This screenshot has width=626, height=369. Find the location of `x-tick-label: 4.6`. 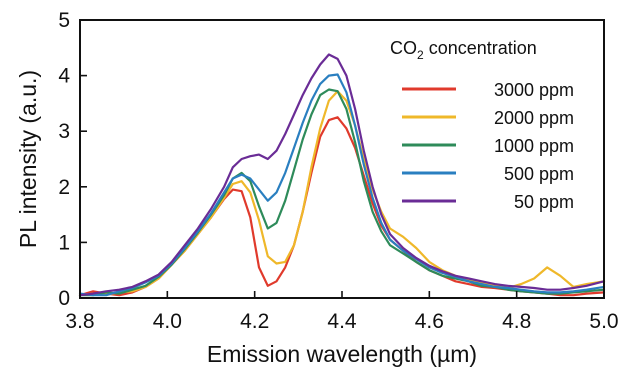

x-tick-label: 4.6 is located at coordinates (429, 321).